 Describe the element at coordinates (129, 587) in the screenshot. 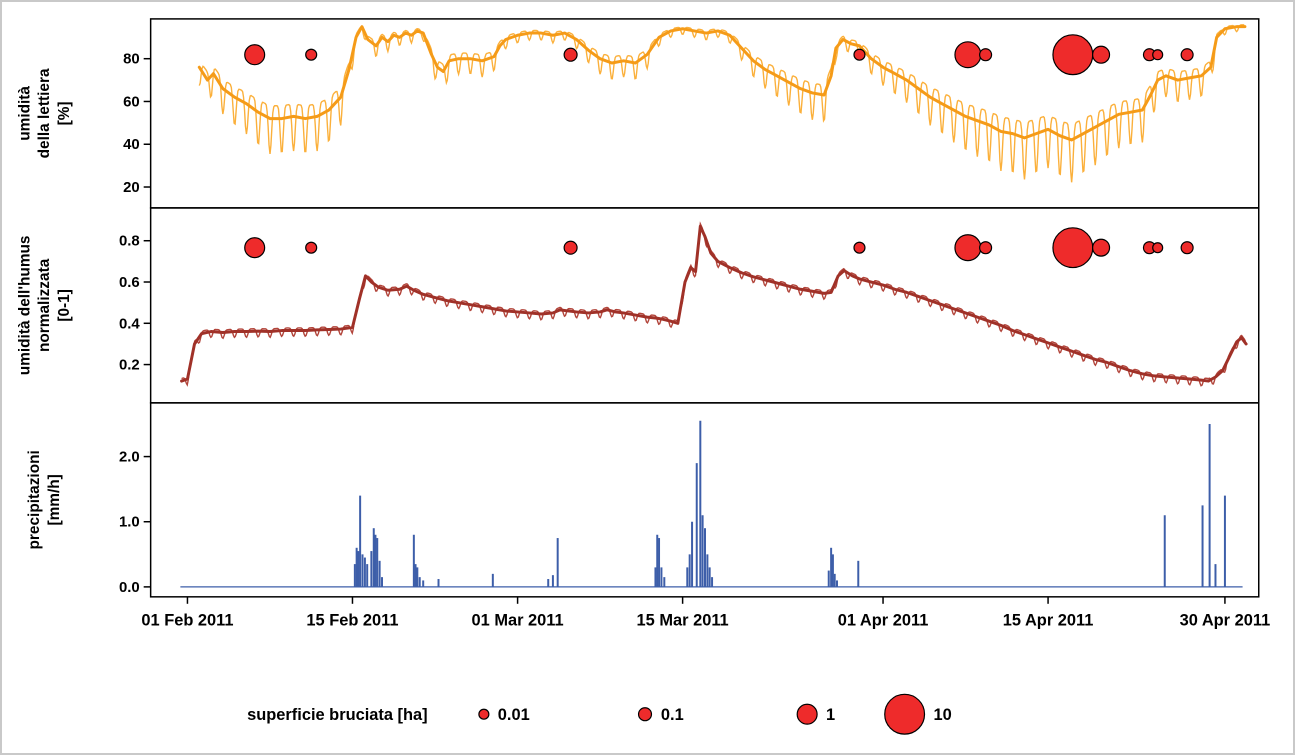

I see `y-tick-label: 0.0` at that location.